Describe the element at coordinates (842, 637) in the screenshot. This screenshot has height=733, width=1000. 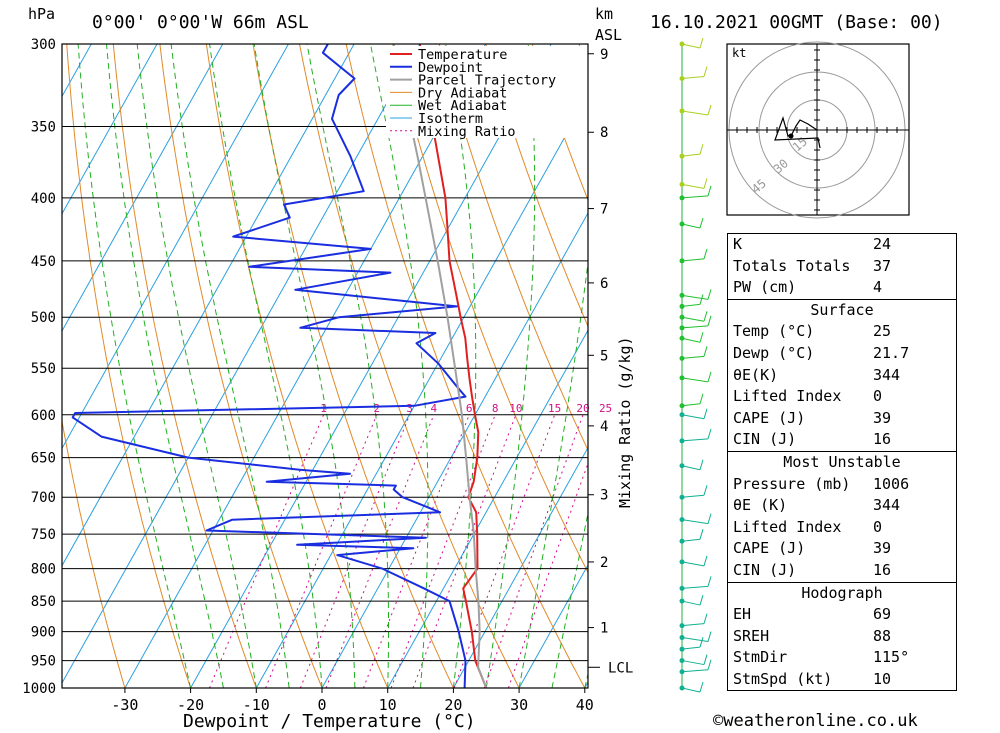
I see `hodograph-stats-row: SREH 88` at that location.